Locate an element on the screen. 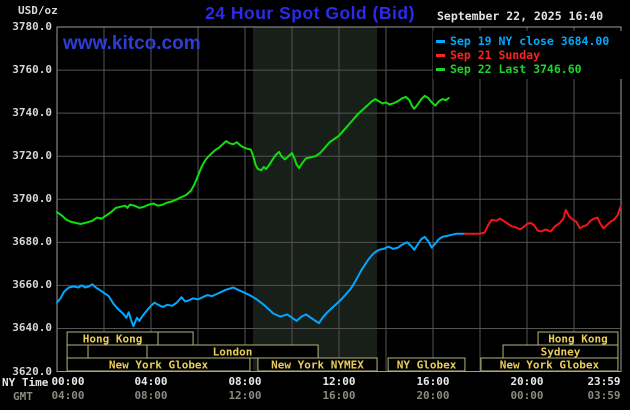 The height and width of the screenshot is (410, 630). x-axis-gmt-tick-label: 20:00 is located at coordinates (433, 395).